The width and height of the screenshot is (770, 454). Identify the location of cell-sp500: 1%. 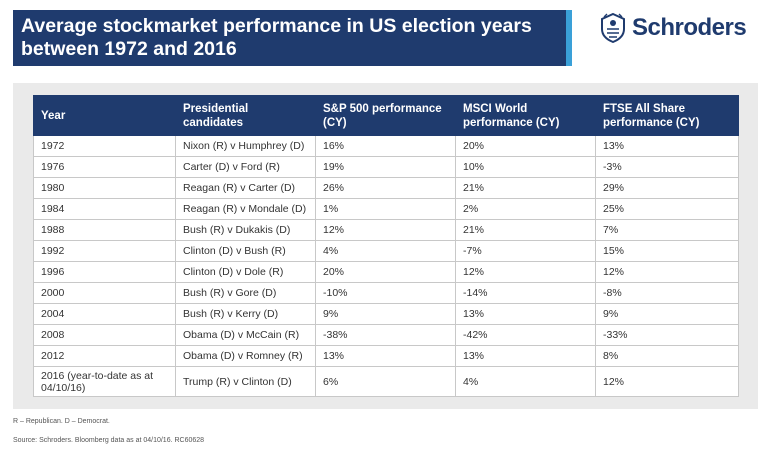
(385, 209).